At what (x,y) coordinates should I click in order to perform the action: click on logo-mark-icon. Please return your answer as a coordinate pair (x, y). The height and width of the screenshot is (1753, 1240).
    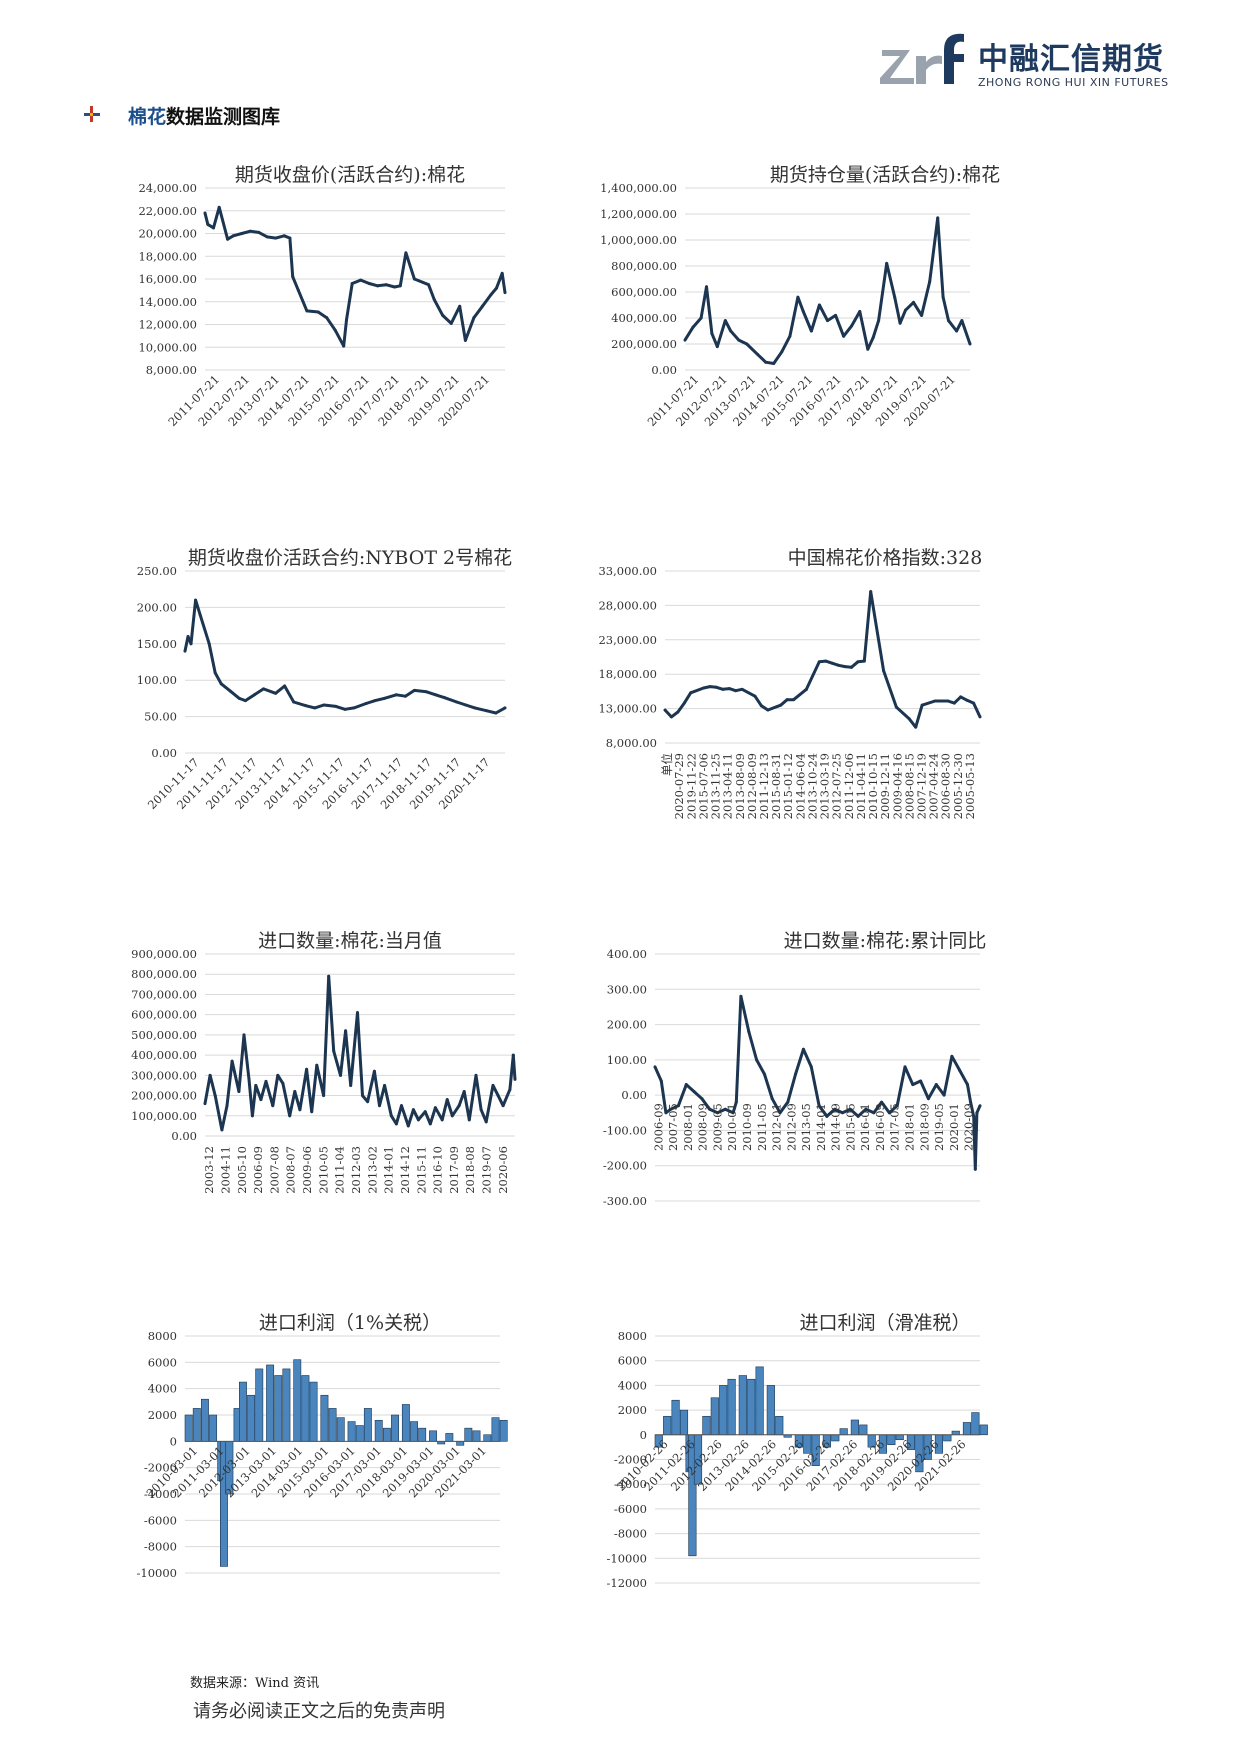
    Looking at the image, I should click on (922, 58).